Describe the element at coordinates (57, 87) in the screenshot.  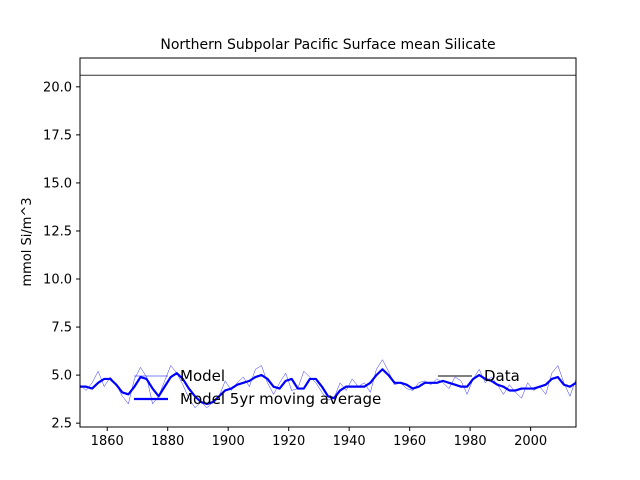
I see `y-tick-label: 20.0` at that location.